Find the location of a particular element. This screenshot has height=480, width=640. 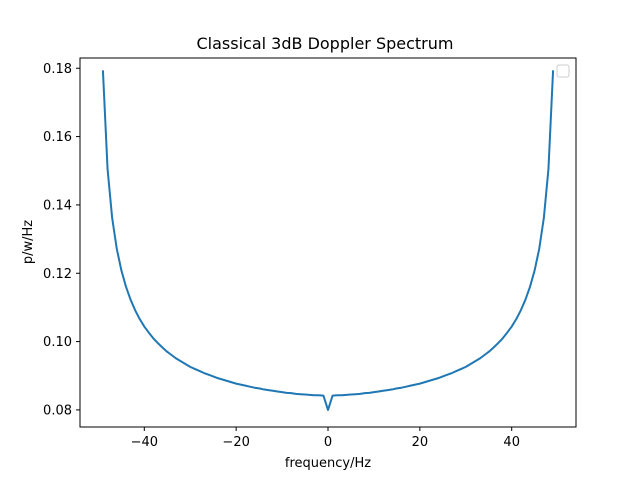

x-tick-label: 0 is located at coordinates (328, 442).